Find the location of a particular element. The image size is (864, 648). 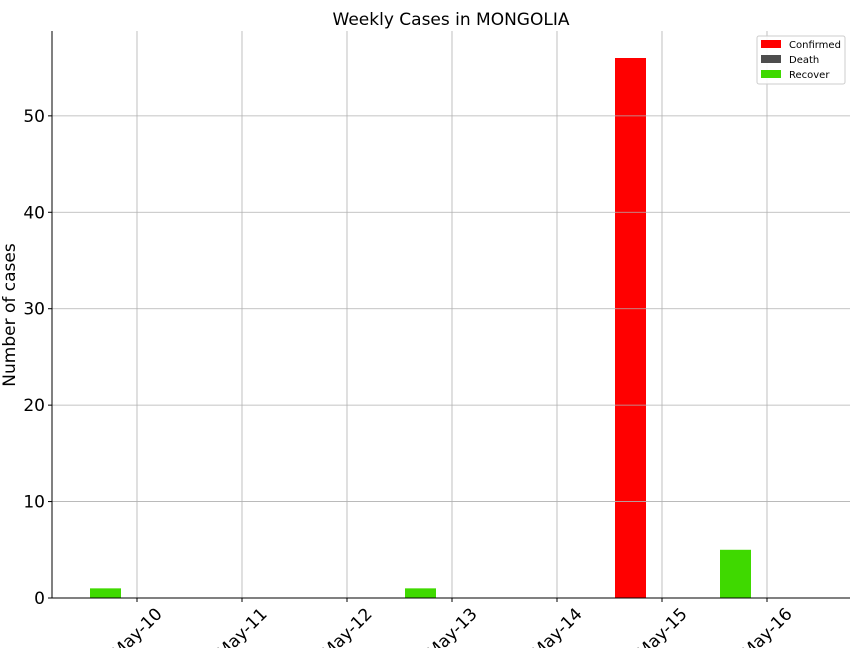

legend: Confirmed Death Recover is located at coordinates (801, 60).